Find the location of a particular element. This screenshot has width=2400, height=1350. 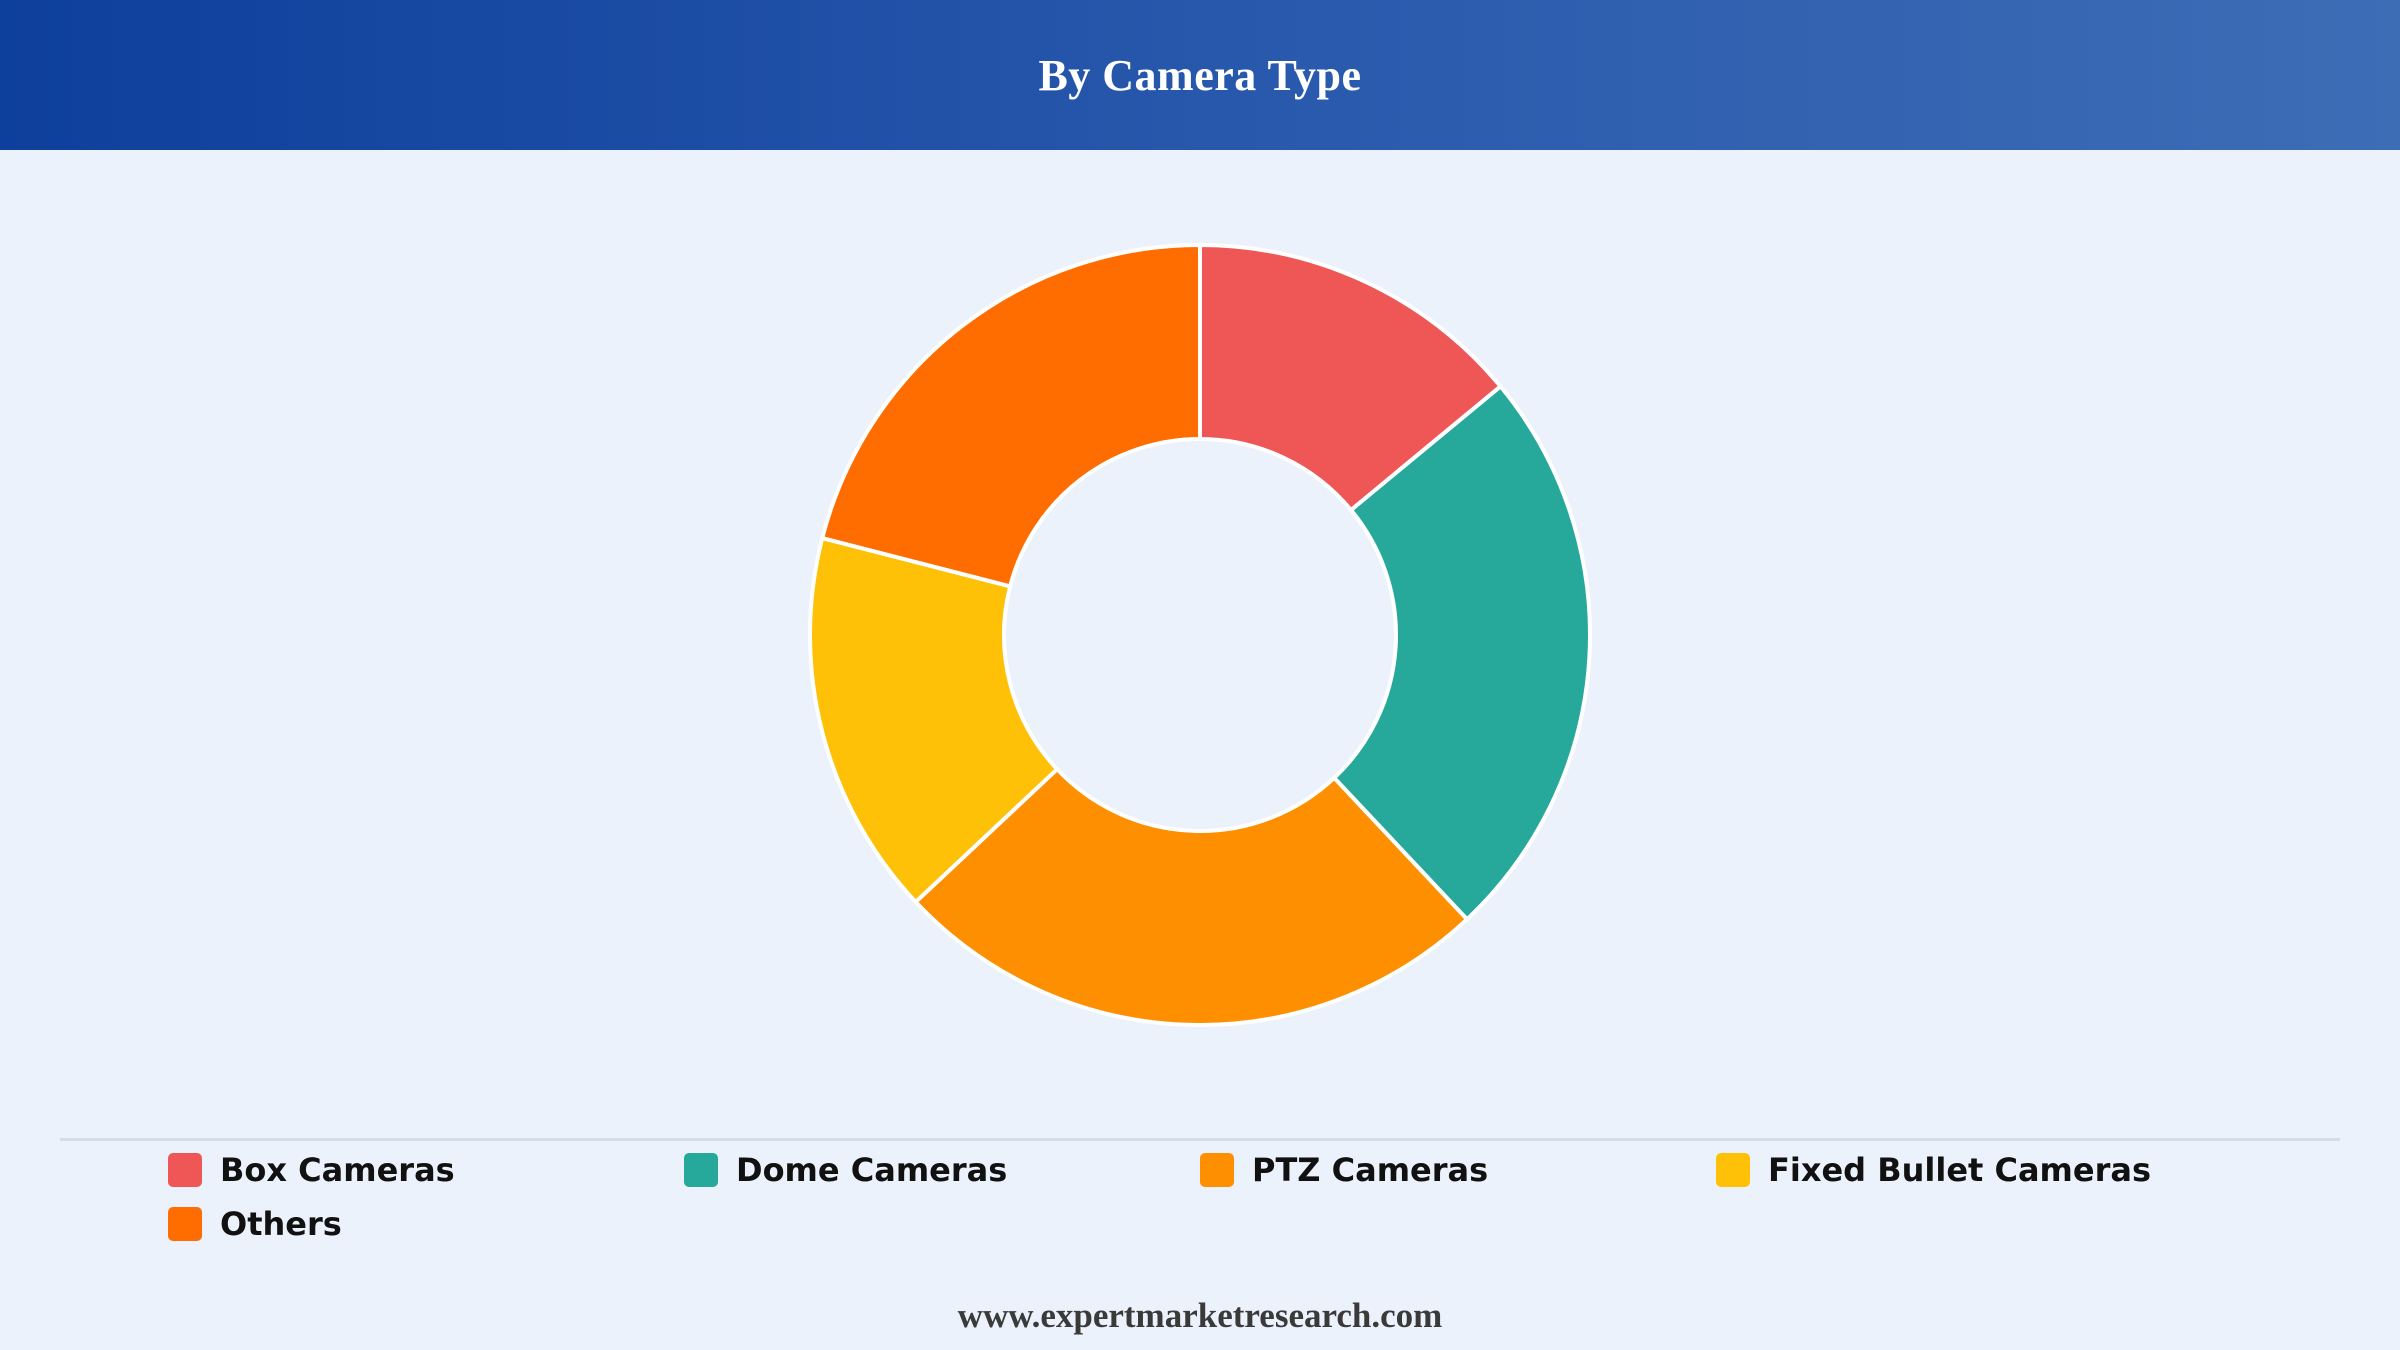

legend-label: Others is located at coordinates (281, 1224).